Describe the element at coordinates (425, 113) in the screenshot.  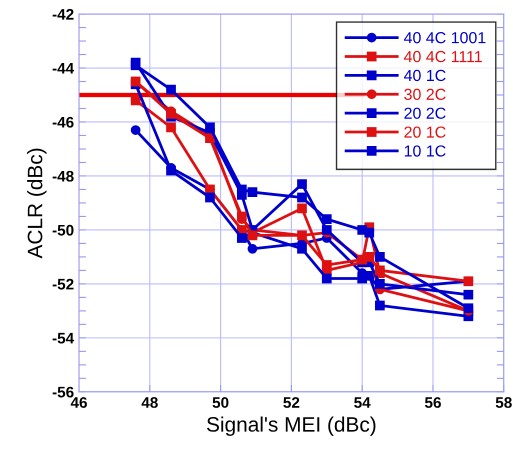
I see `legend-label: 20 2C` at that location.